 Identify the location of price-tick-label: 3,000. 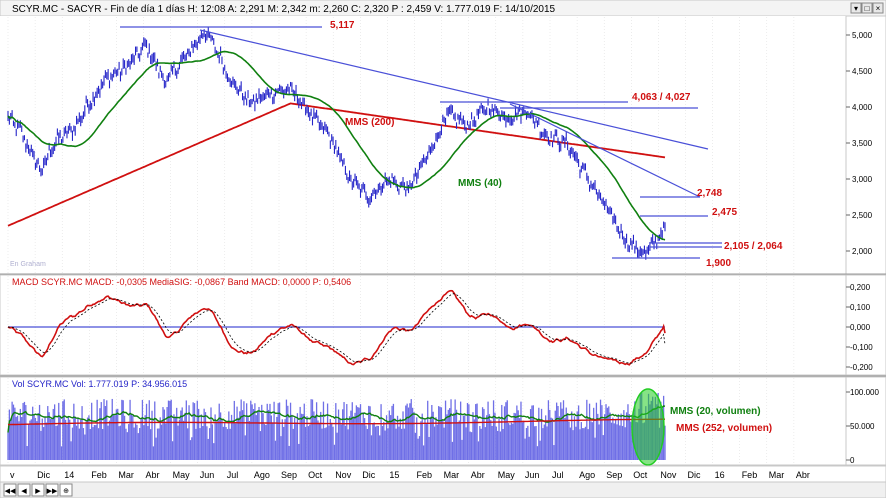
(862, 179).